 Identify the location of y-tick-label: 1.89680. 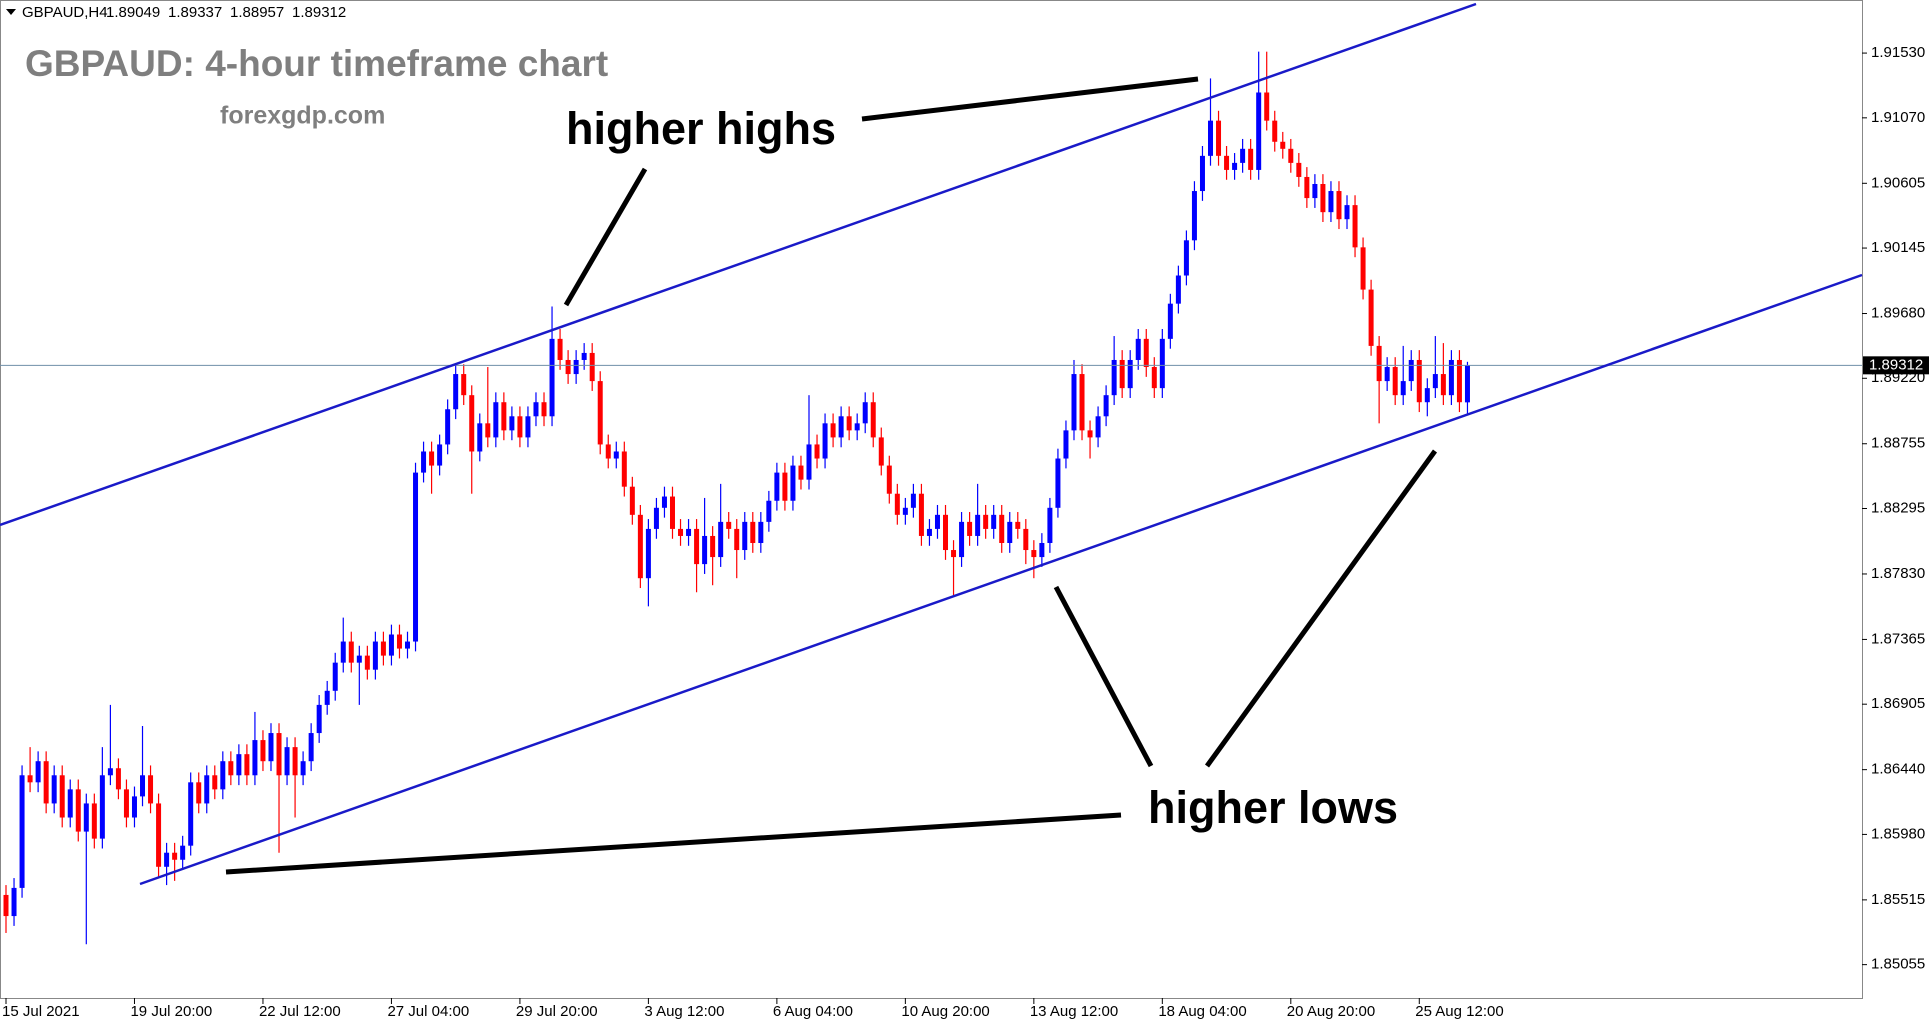
(1898, 312).